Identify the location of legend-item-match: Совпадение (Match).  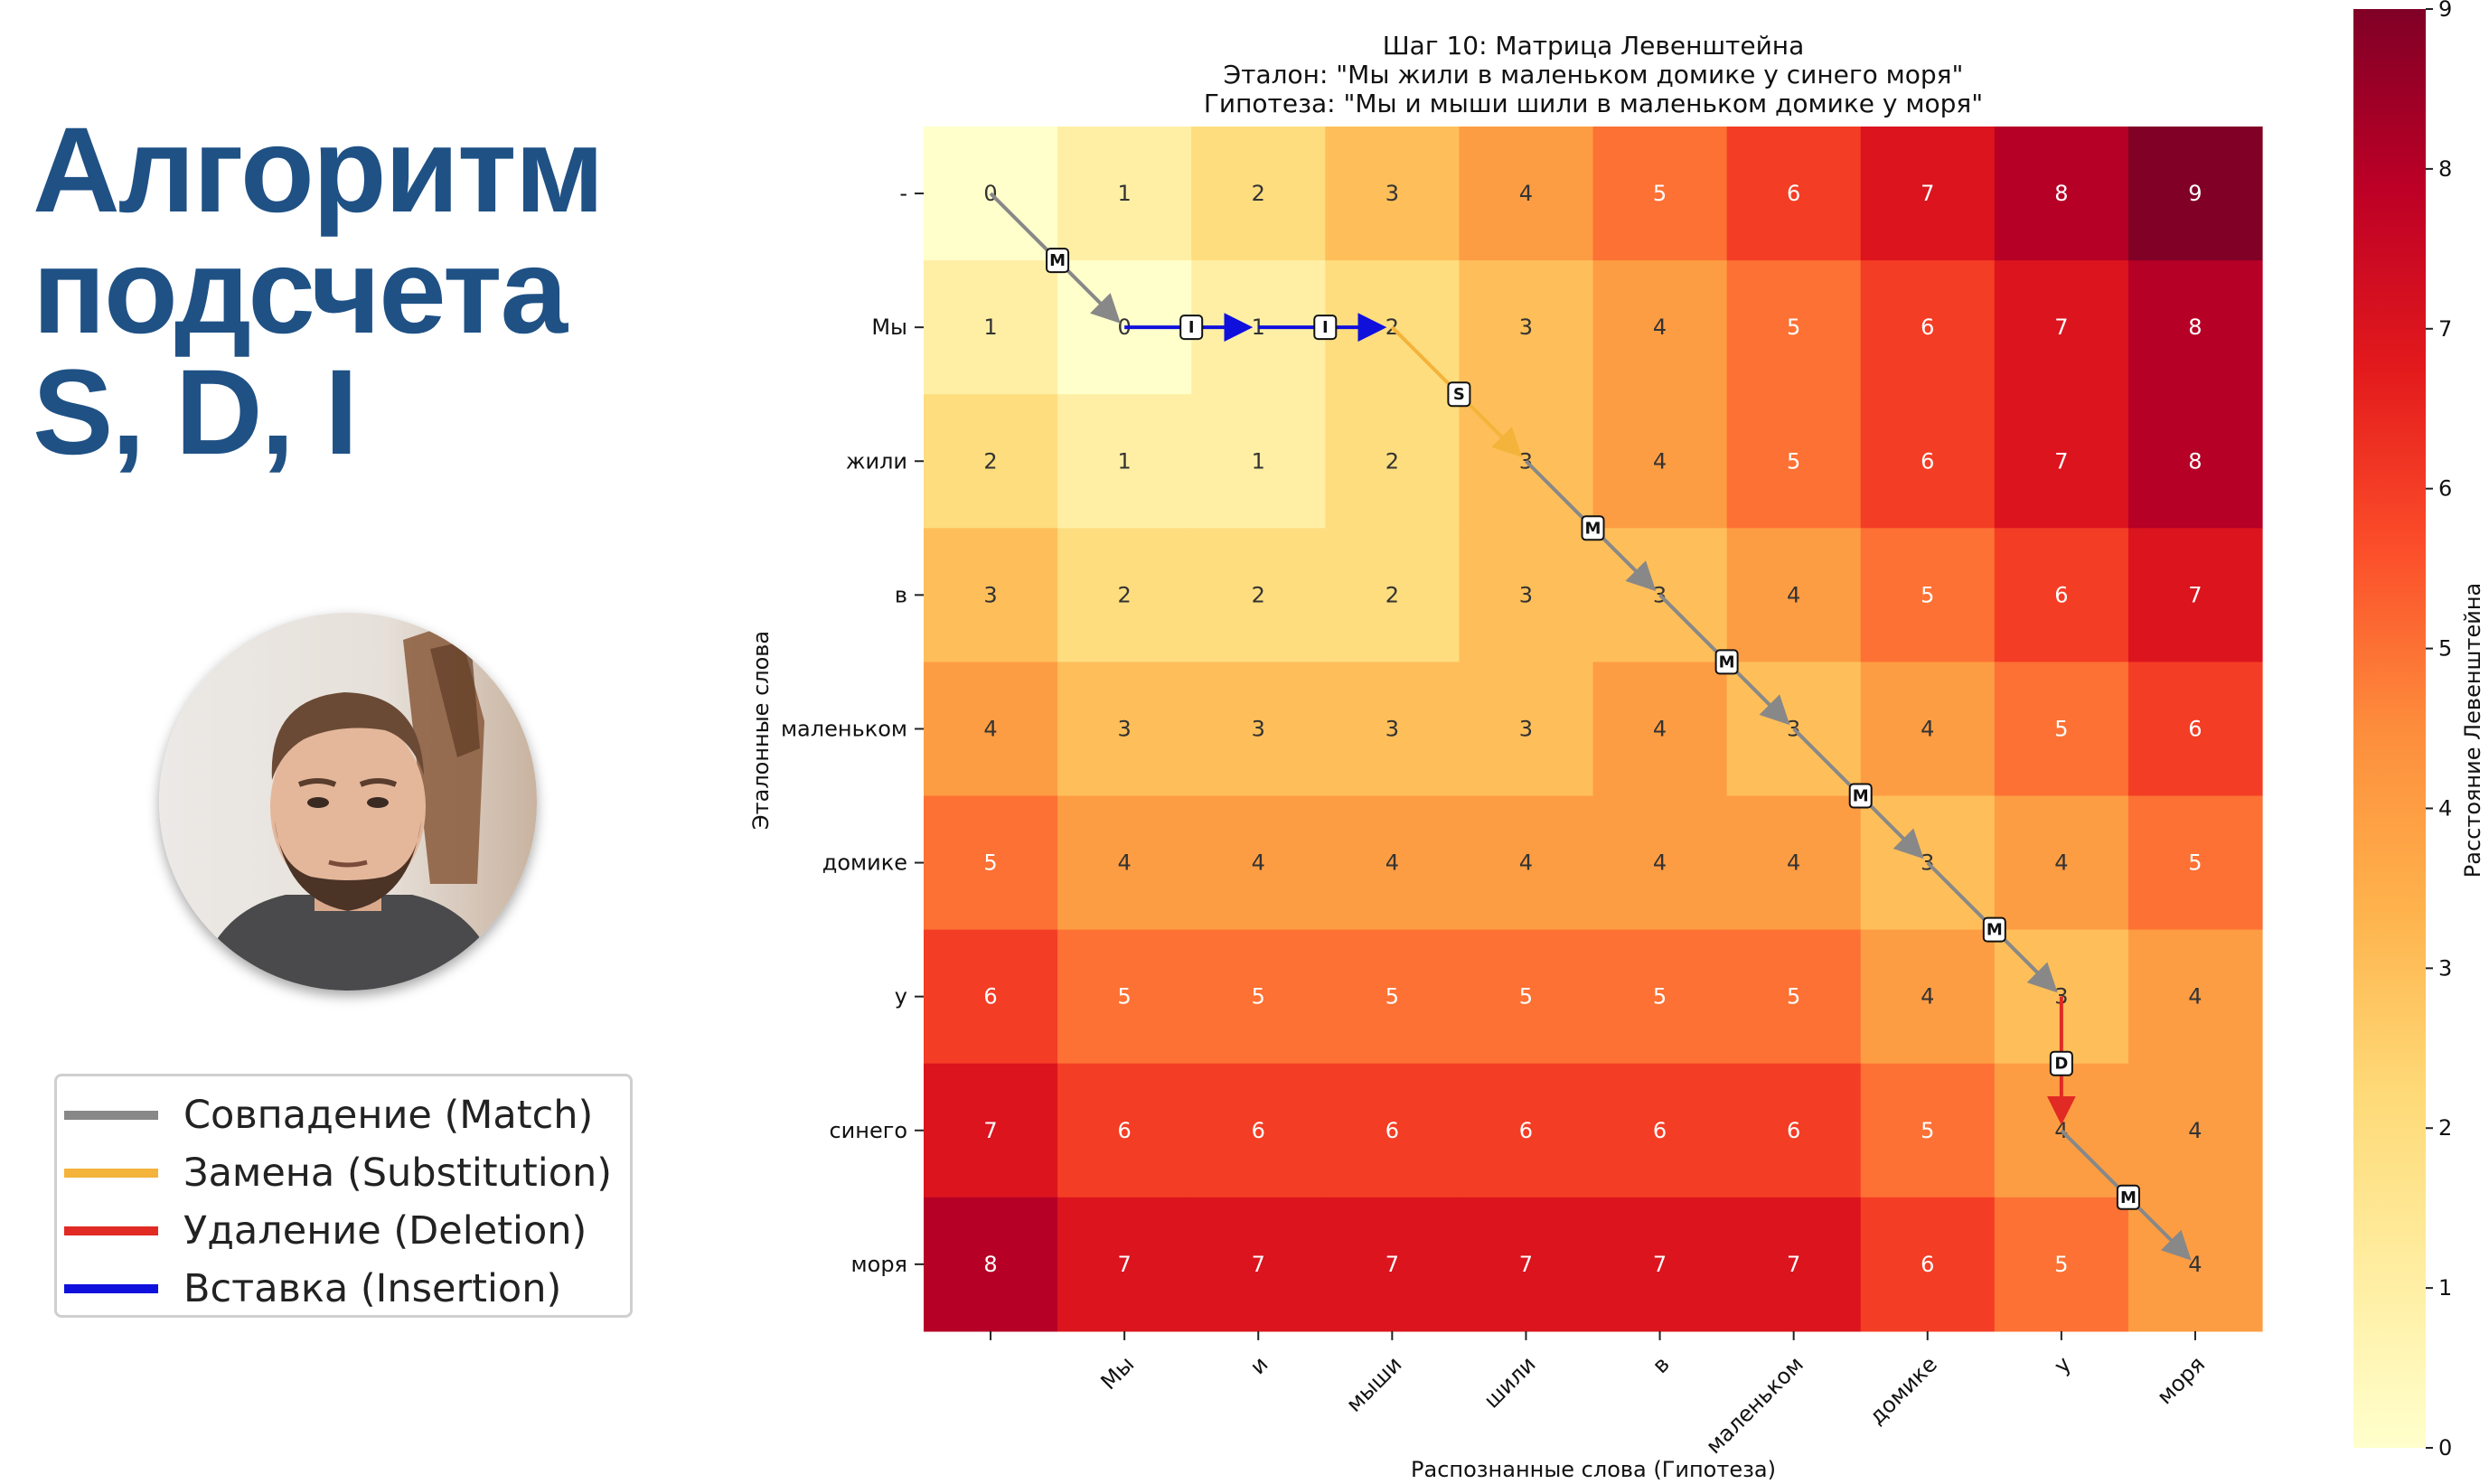
(343, 1116).